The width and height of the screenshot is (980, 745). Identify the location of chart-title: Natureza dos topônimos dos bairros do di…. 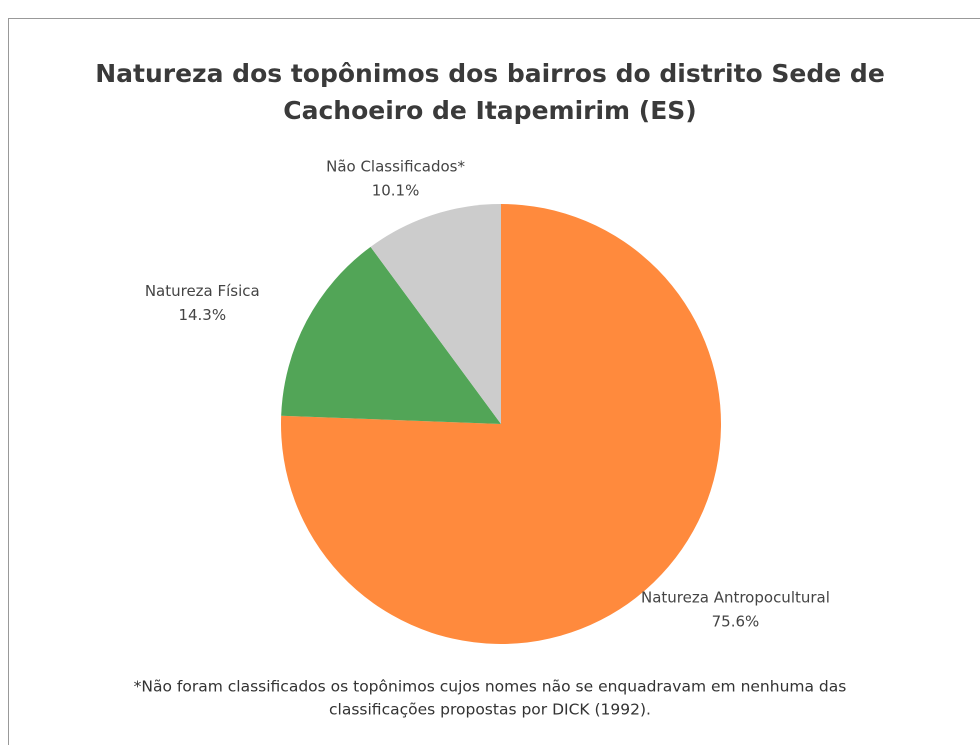
(490, 73).